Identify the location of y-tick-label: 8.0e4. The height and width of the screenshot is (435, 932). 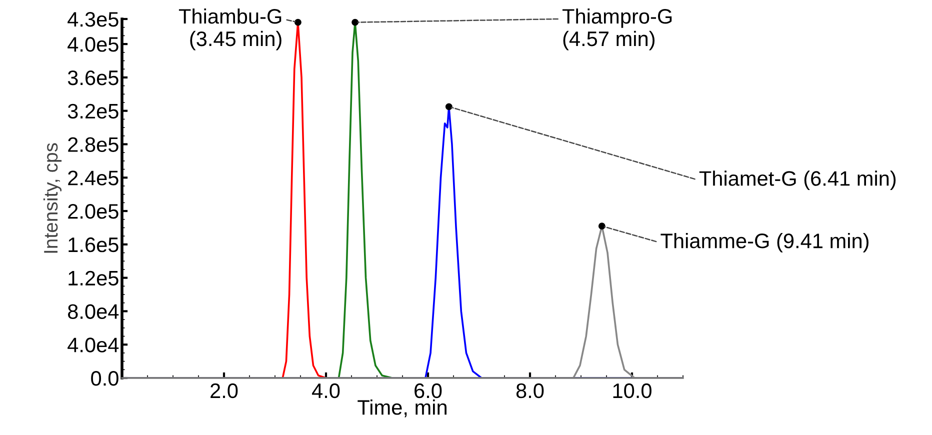
(93, 311).